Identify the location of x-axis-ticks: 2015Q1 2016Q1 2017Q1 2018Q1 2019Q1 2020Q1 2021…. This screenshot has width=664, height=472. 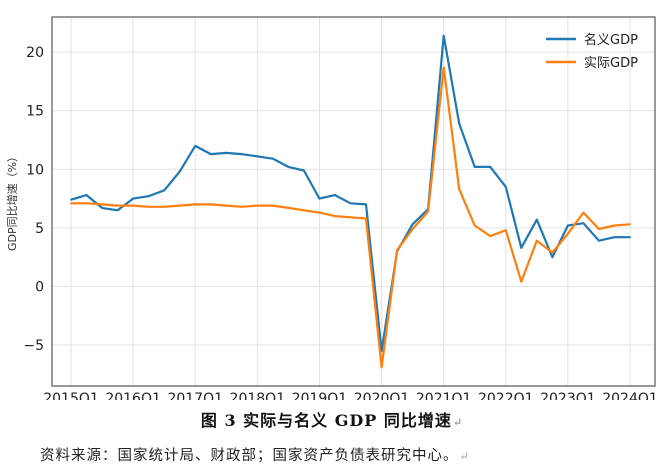
(350, 395).